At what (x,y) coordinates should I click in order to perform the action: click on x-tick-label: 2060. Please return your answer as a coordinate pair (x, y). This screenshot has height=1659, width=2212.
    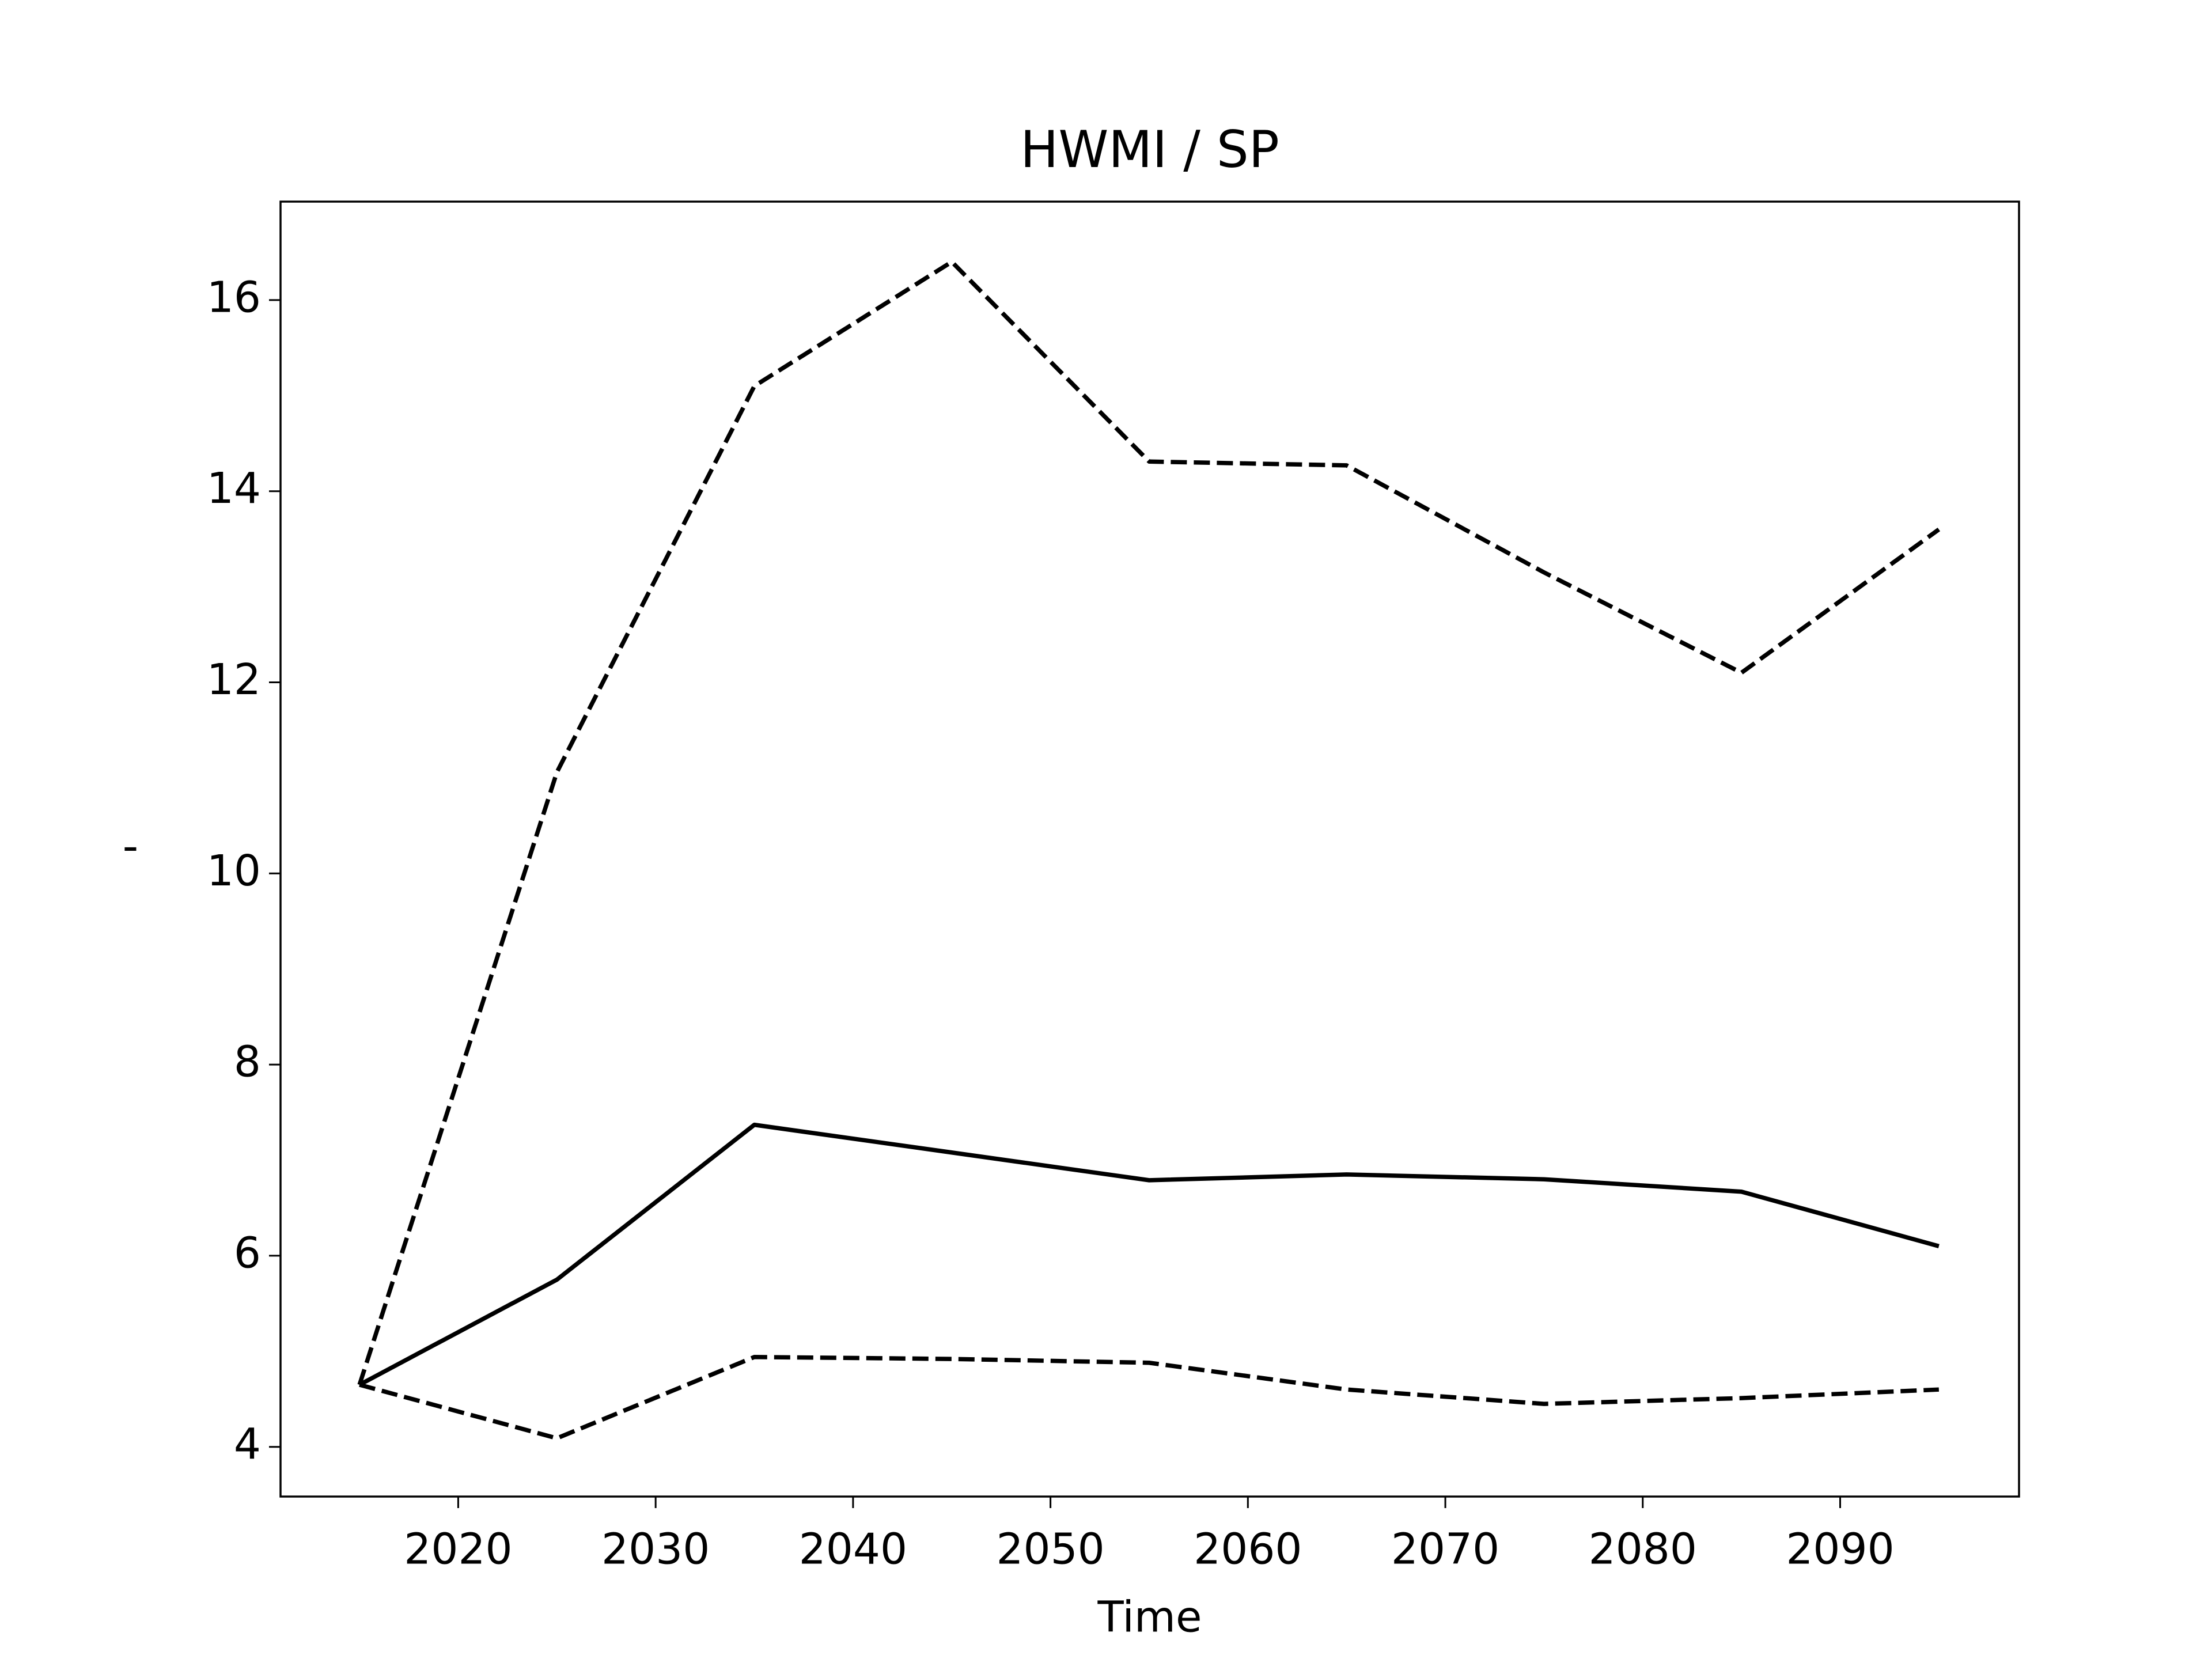
    Looking at the image, I should click on (1248, 1549).